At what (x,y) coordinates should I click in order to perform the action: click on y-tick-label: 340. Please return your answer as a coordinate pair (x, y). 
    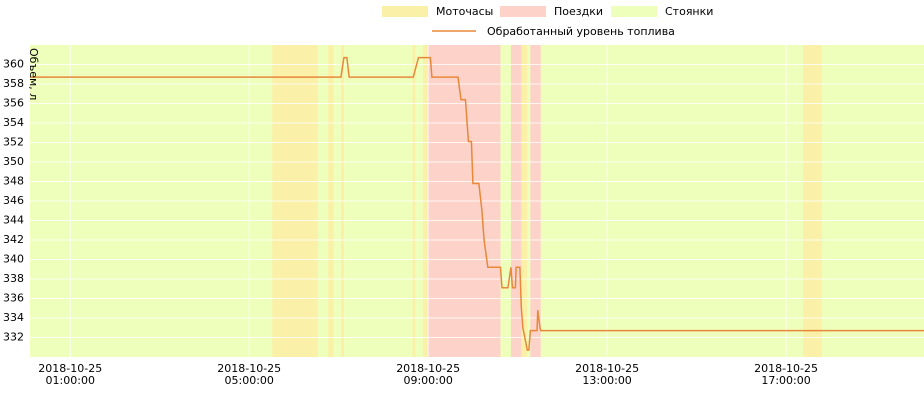
    Looking at the image, I should click on (13, 259).